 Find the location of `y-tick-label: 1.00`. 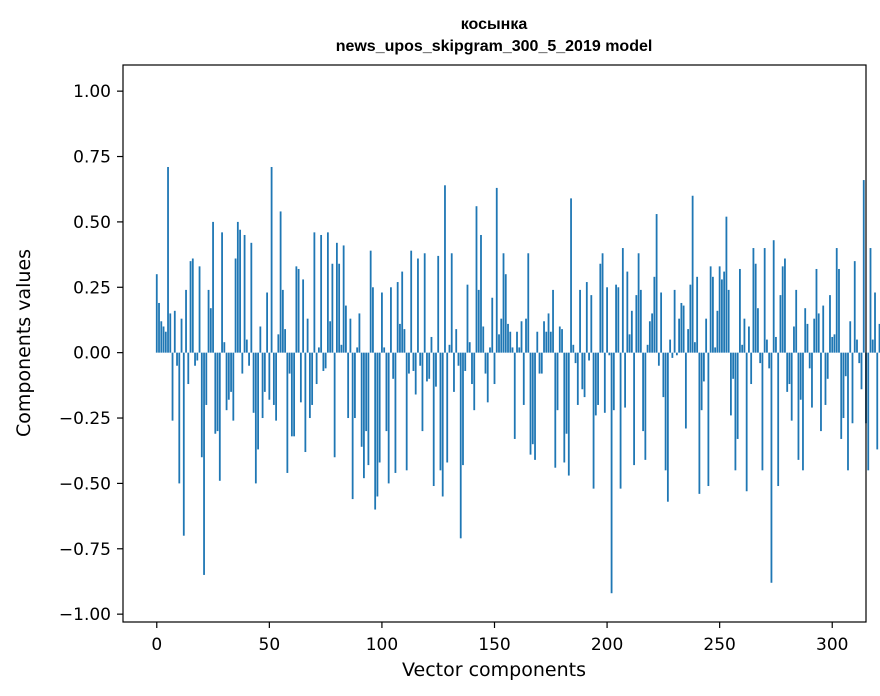

y-tick-label: 1.00 is located at coordinates (92, 92).